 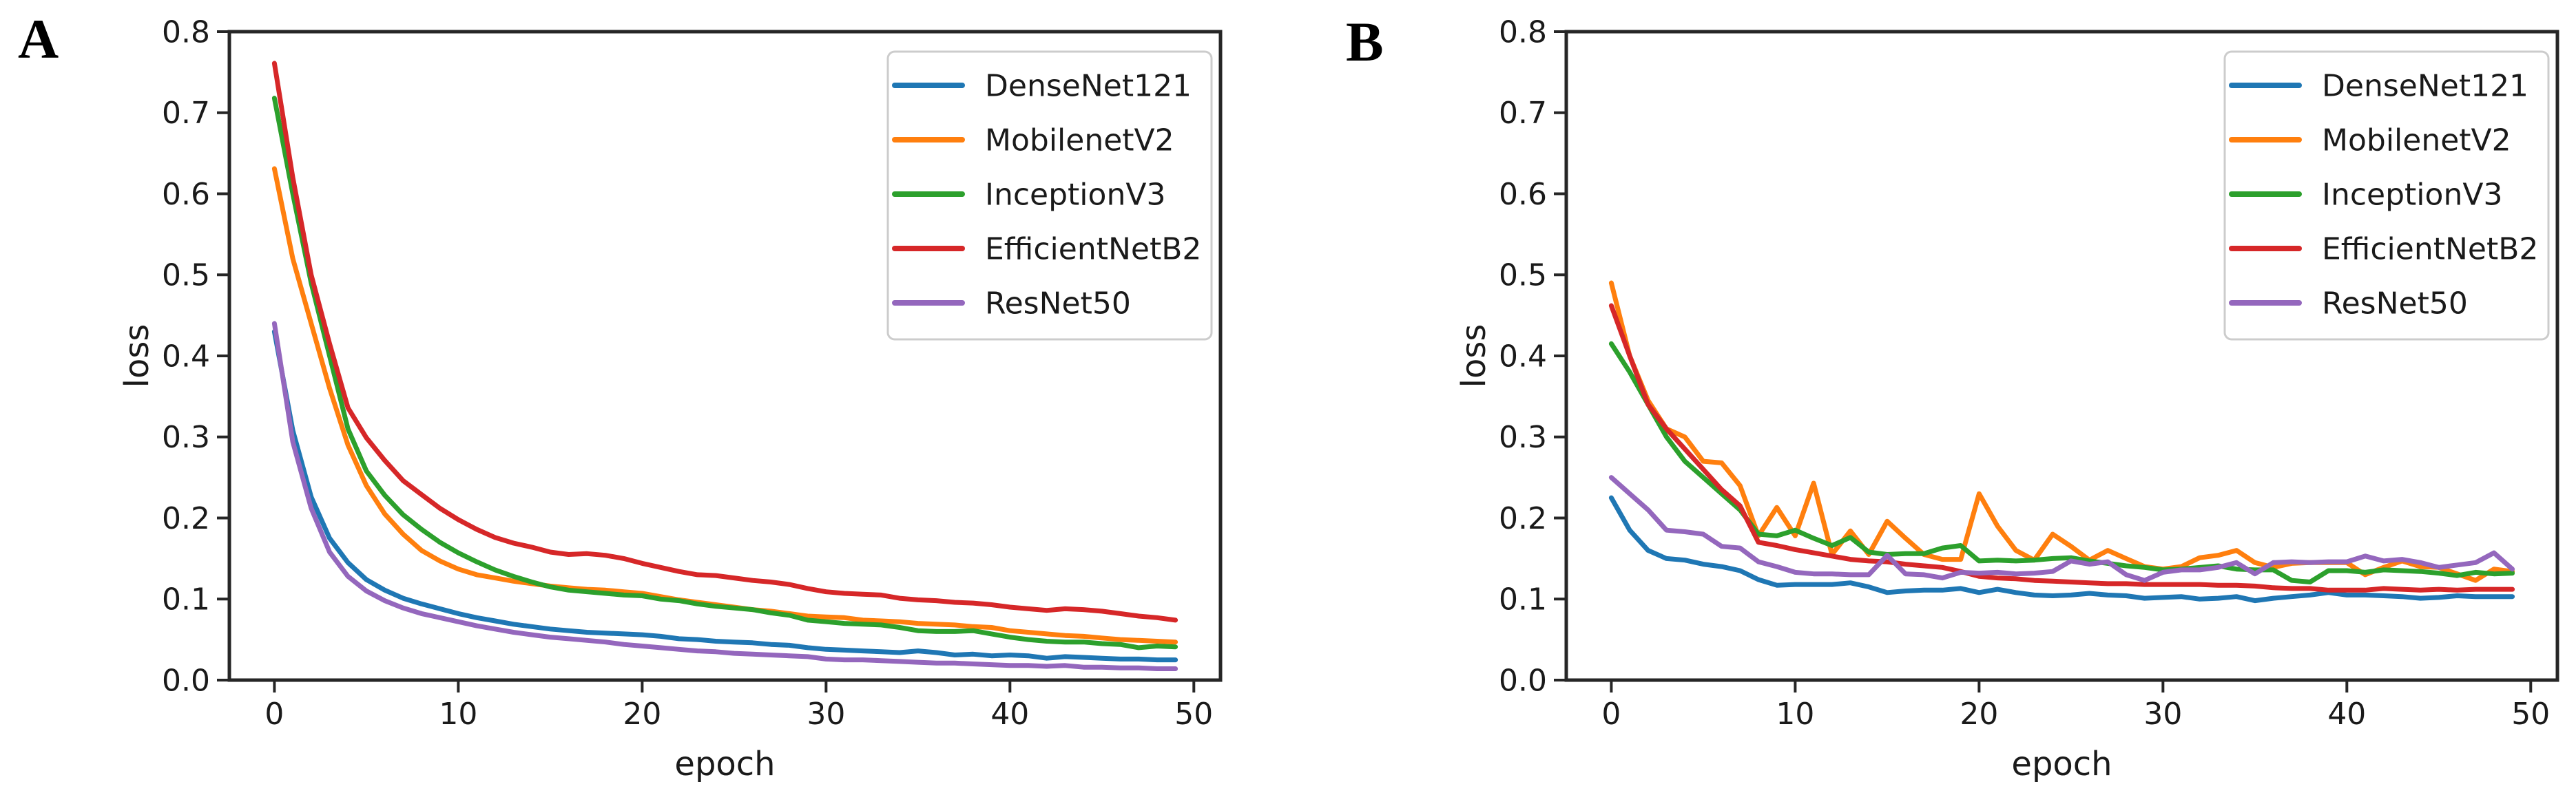 What do you see at coordinates (1365, 41) in the screenshot?
I see `panel-label-b: B` at bounding box center [1365, 41].